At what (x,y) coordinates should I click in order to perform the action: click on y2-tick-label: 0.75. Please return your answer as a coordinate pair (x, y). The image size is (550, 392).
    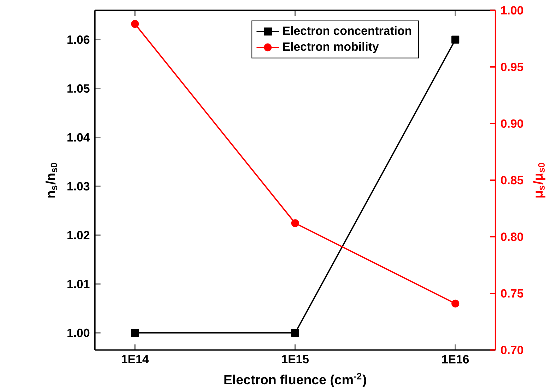
    Looking at the image, I should click on (512, 294).